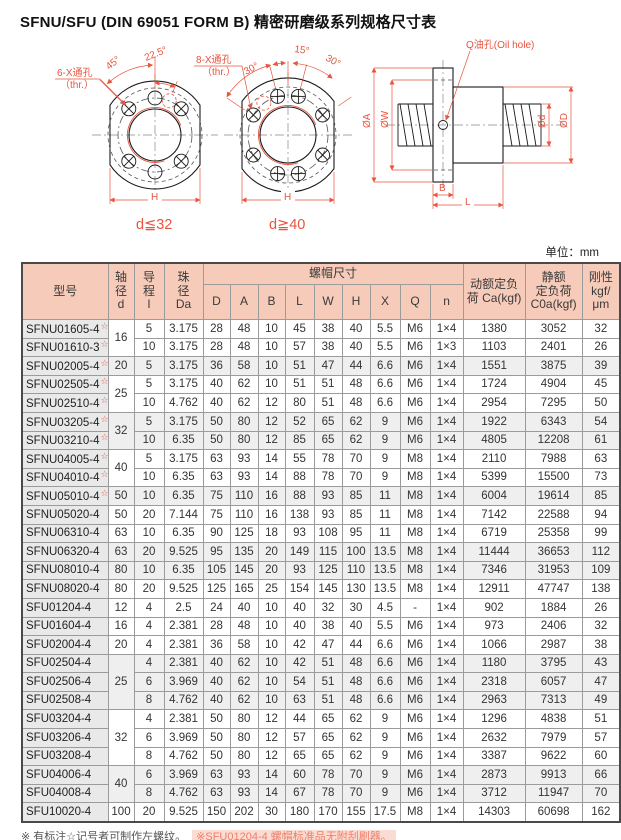 This screenshot has height=840, width=621. I want to click on model-cell: SFU10020-4, so click(65, 812).